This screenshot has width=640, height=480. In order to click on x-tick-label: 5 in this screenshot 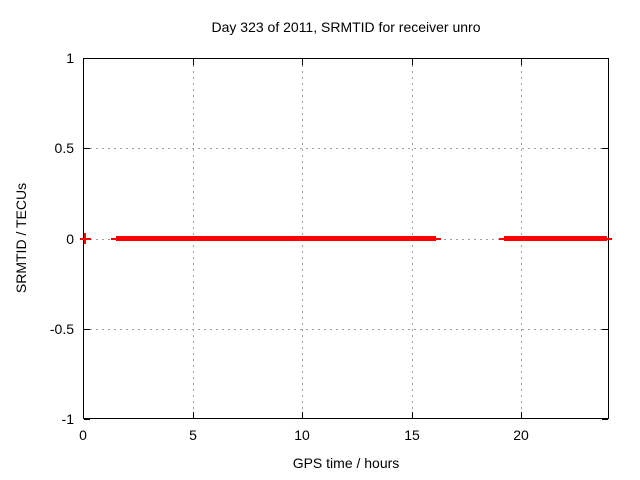, I will do `click(193, 435)`.